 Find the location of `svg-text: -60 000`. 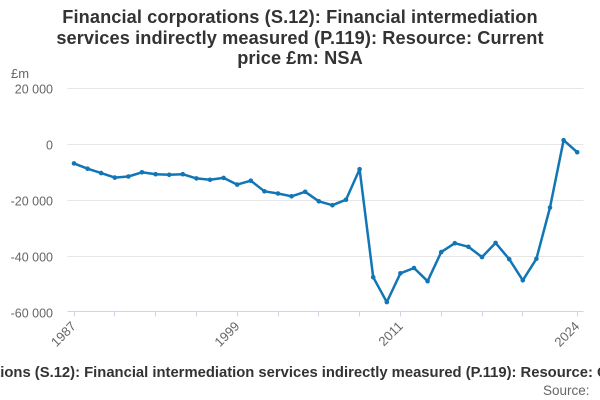

svg-text: -60 000 is located at coordinates (32, 314).